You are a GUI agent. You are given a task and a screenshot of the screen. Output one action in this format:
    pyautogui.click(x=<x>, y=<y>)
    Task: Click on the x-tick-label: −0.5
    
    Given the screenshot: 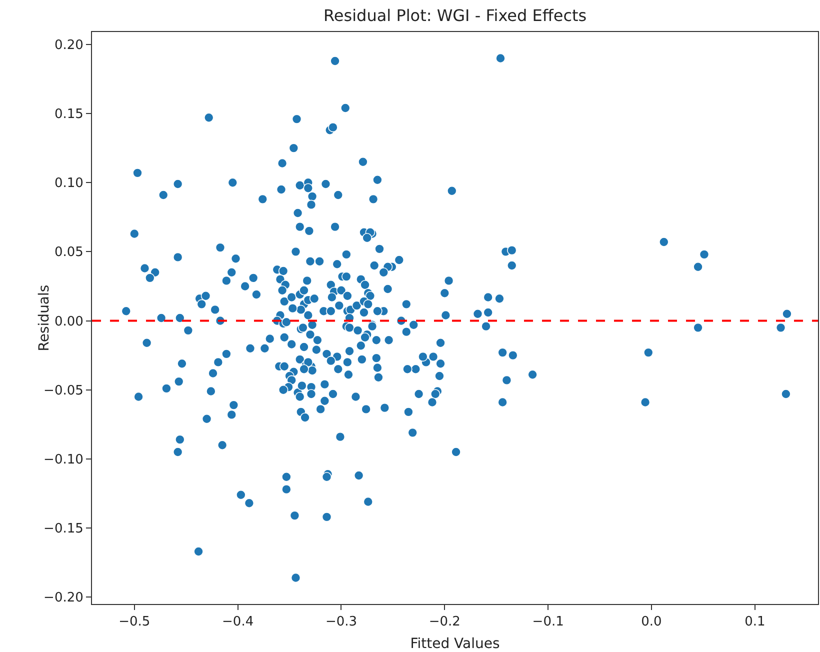 What is the action you would take?
    pyautogui.click(x=134, y=622)
    